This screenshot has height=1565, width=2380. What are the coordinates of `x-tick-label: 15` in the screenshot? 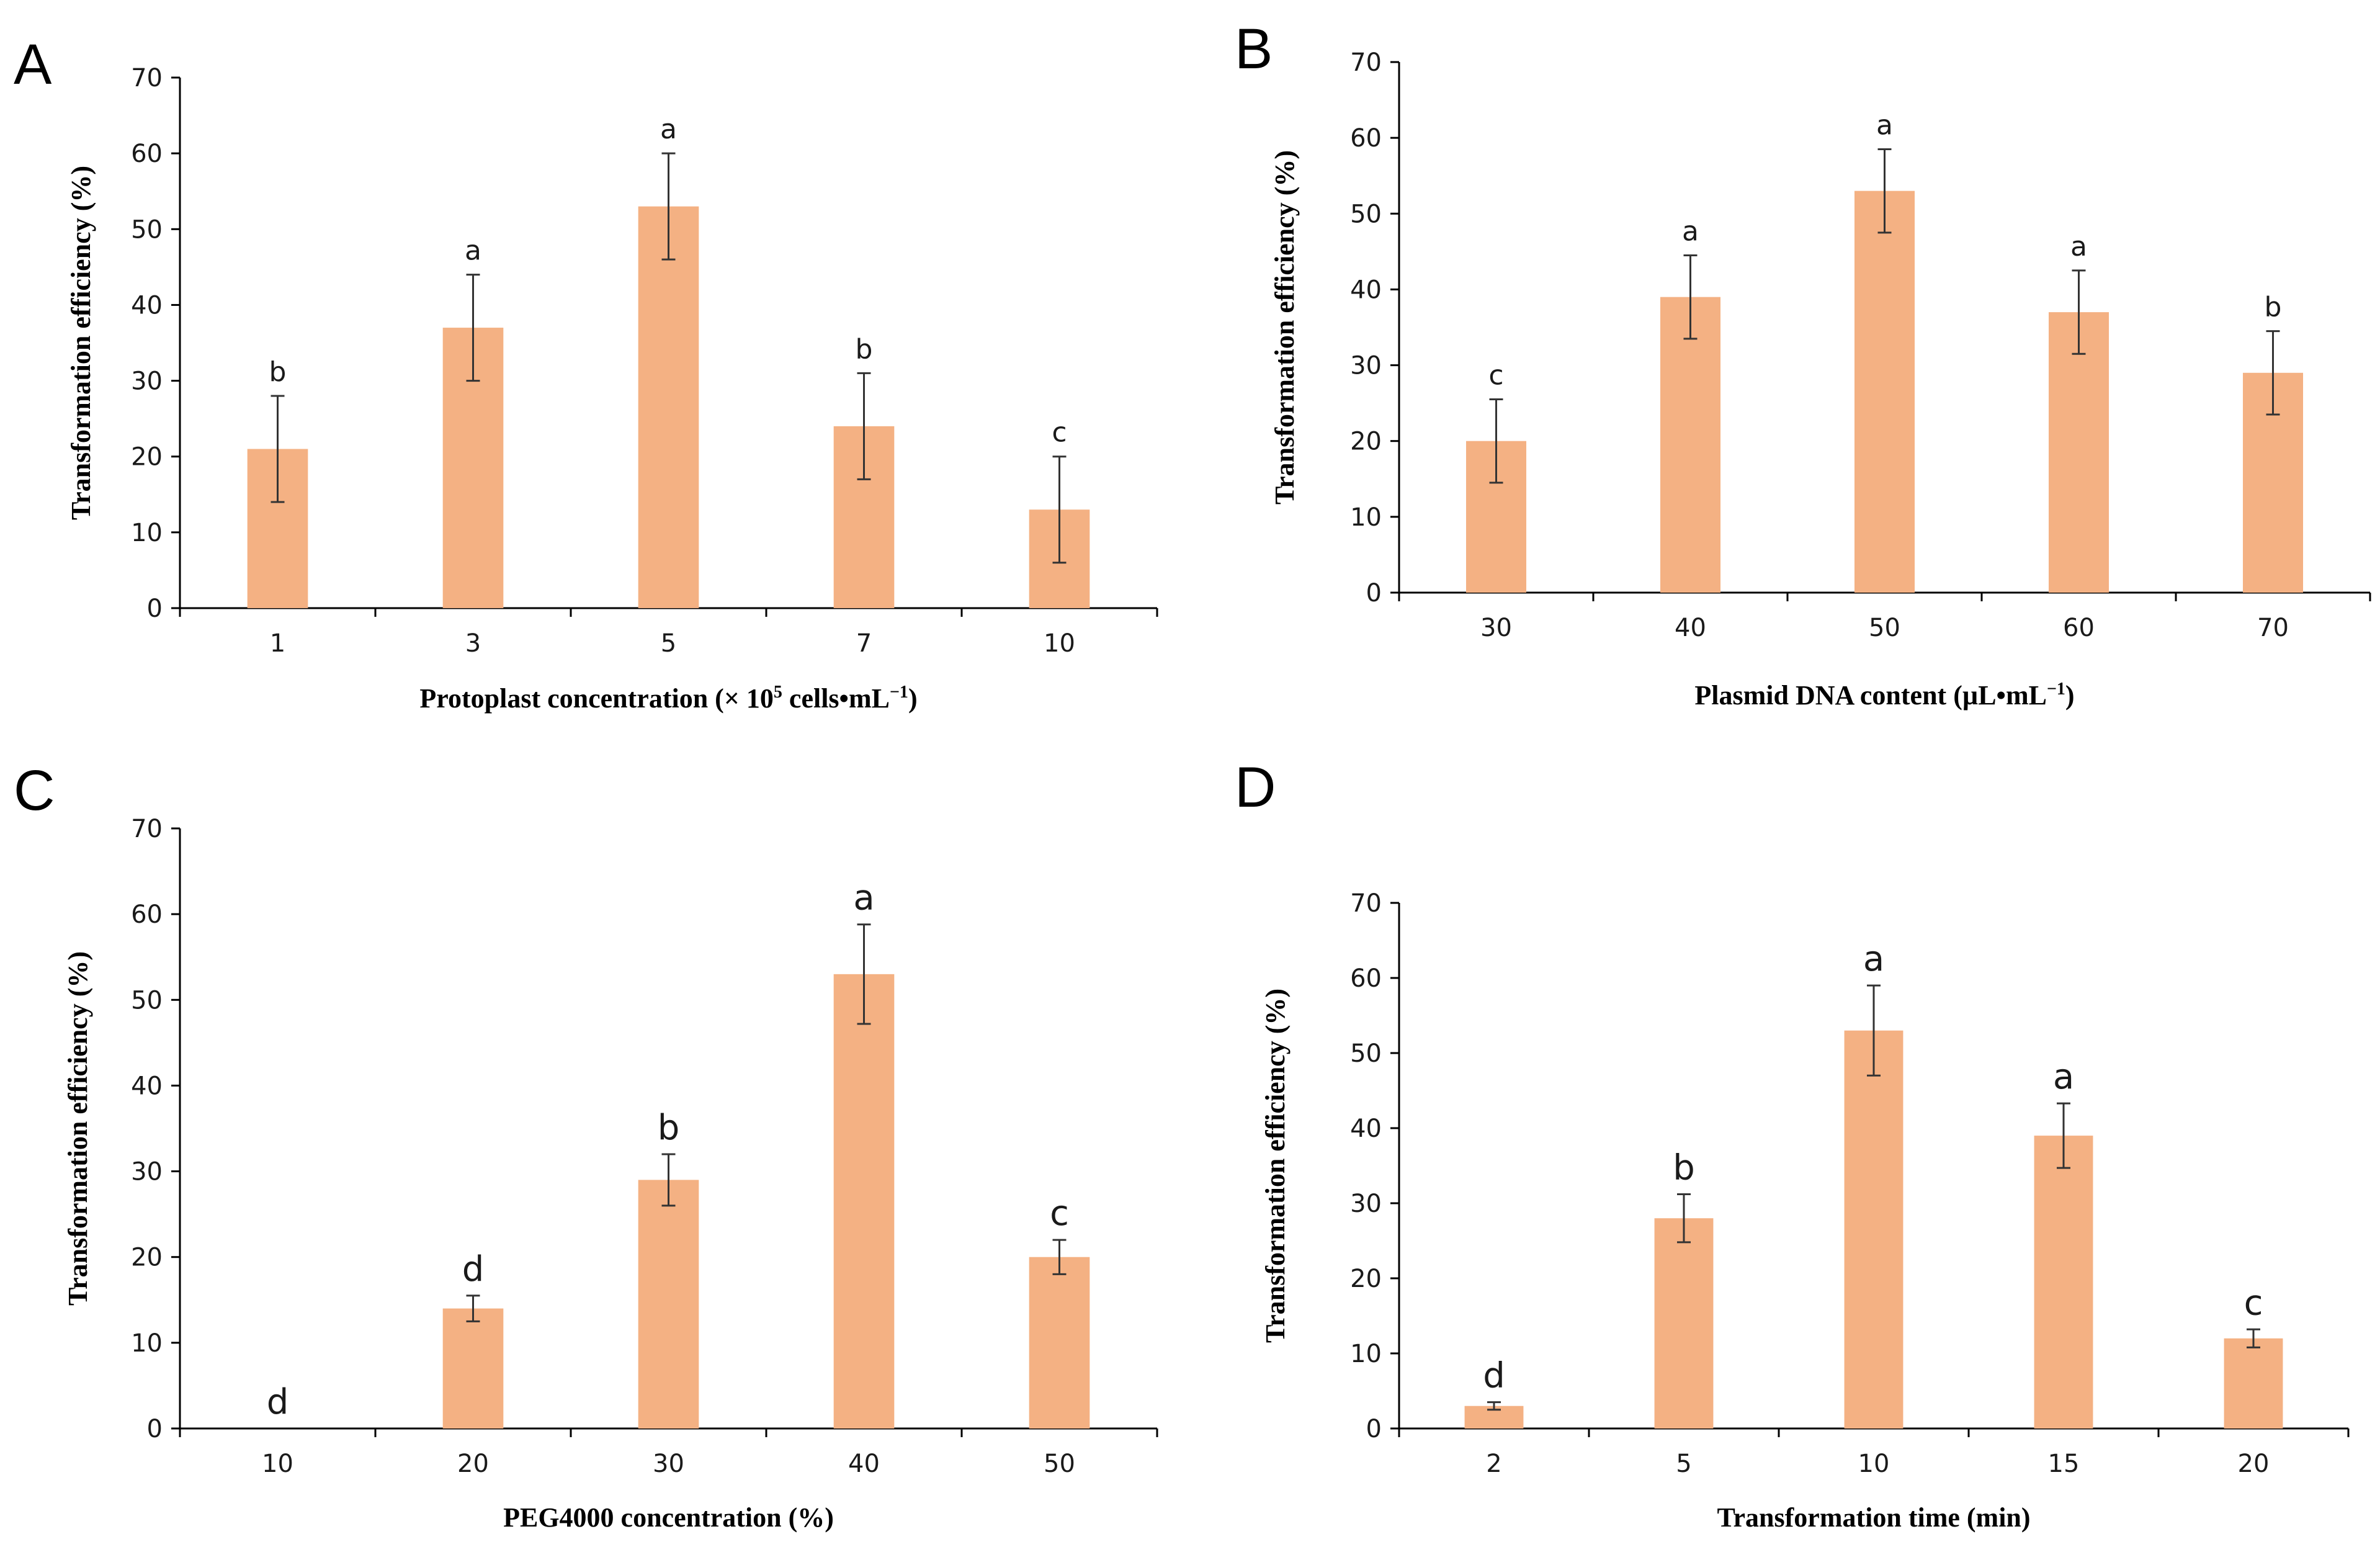 It's located at (2064, 1464).